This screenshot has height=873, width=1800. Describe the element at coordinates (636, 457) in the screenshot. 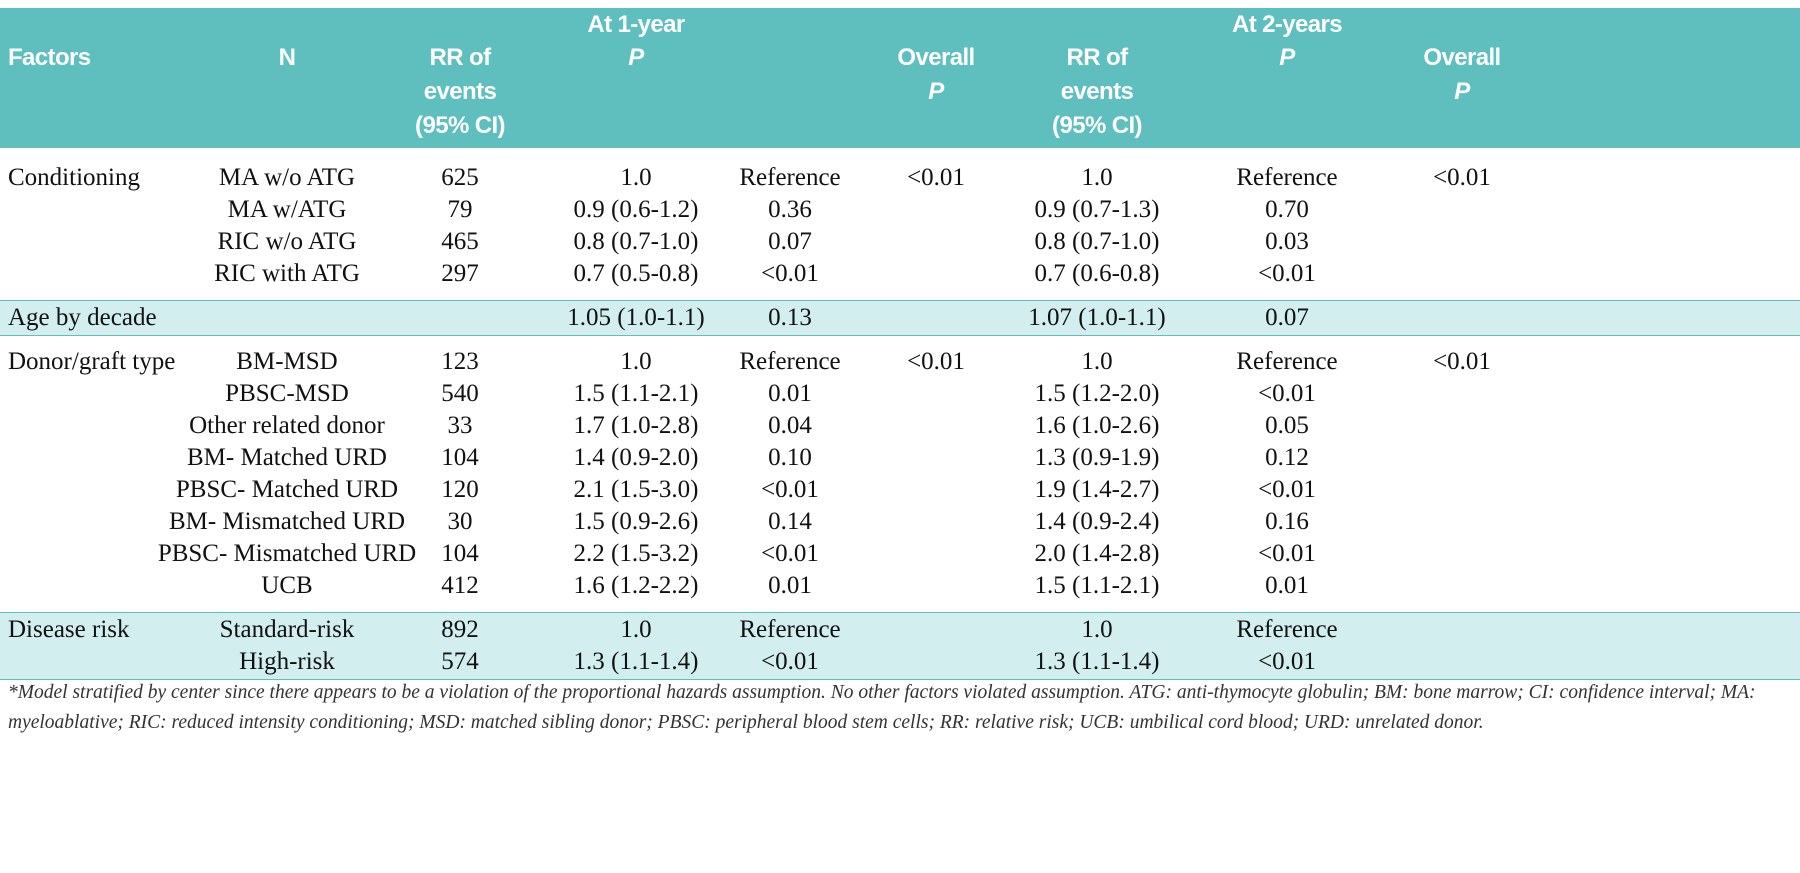

I see `table-cell: 1.4 (0.9-2.0)` at that location.